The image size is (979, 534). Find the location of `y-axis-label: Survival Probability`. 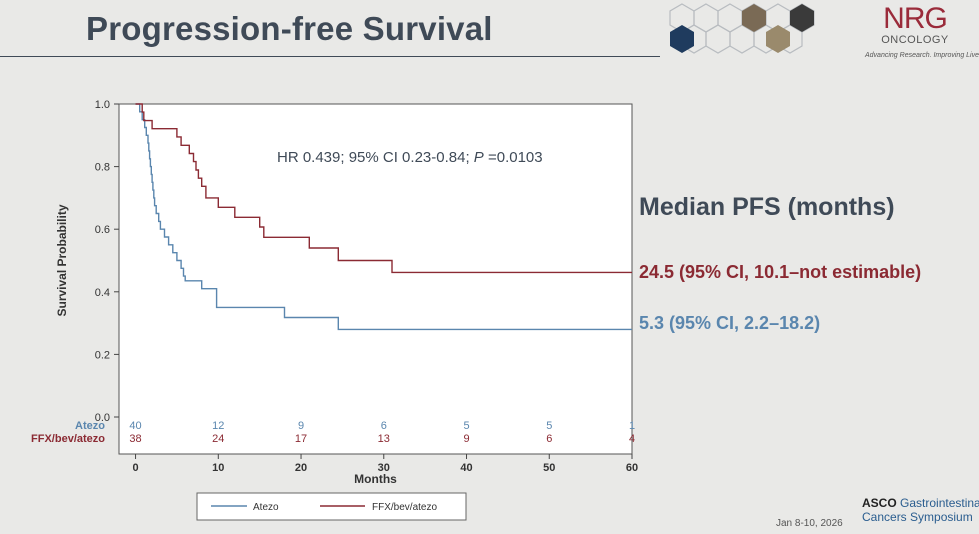

y-axis-label: Survival Probability is located at coordinates (62, 260).